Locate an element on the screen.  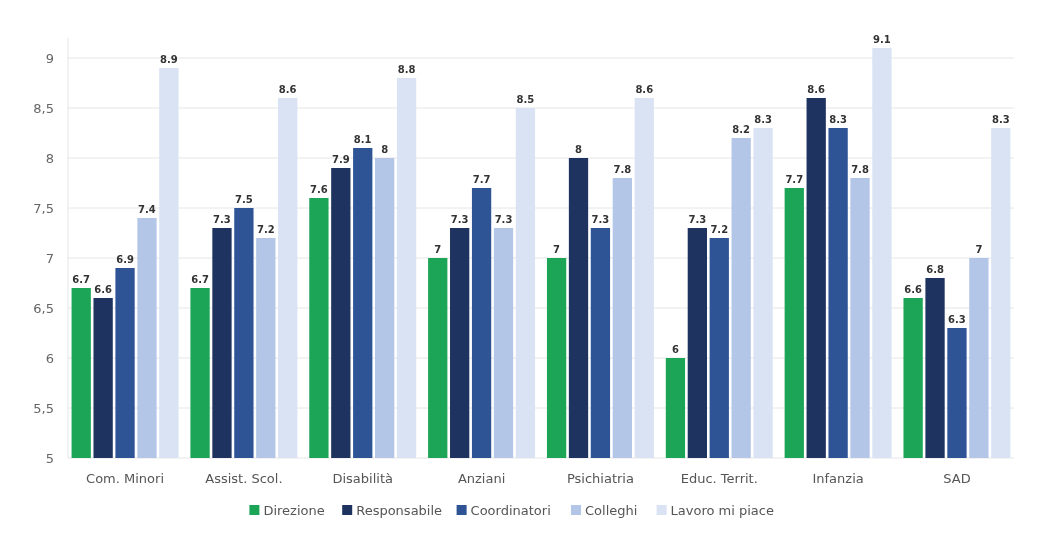
x-tick-label: Anziani is located at coordinates (481, 478).